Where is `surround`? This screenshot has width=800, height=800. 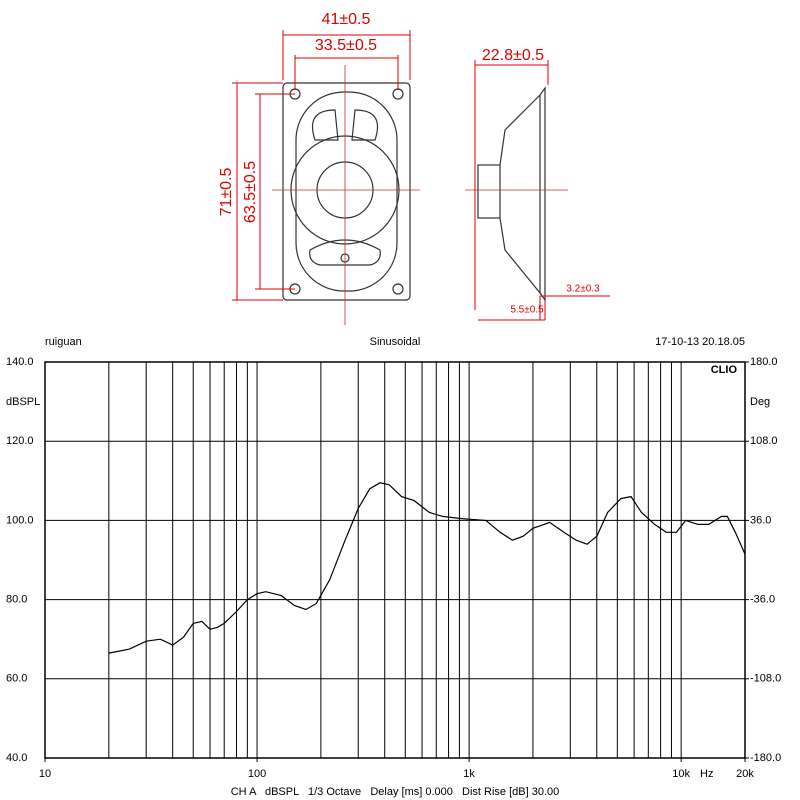 surround is located at coordinates (346, 191).